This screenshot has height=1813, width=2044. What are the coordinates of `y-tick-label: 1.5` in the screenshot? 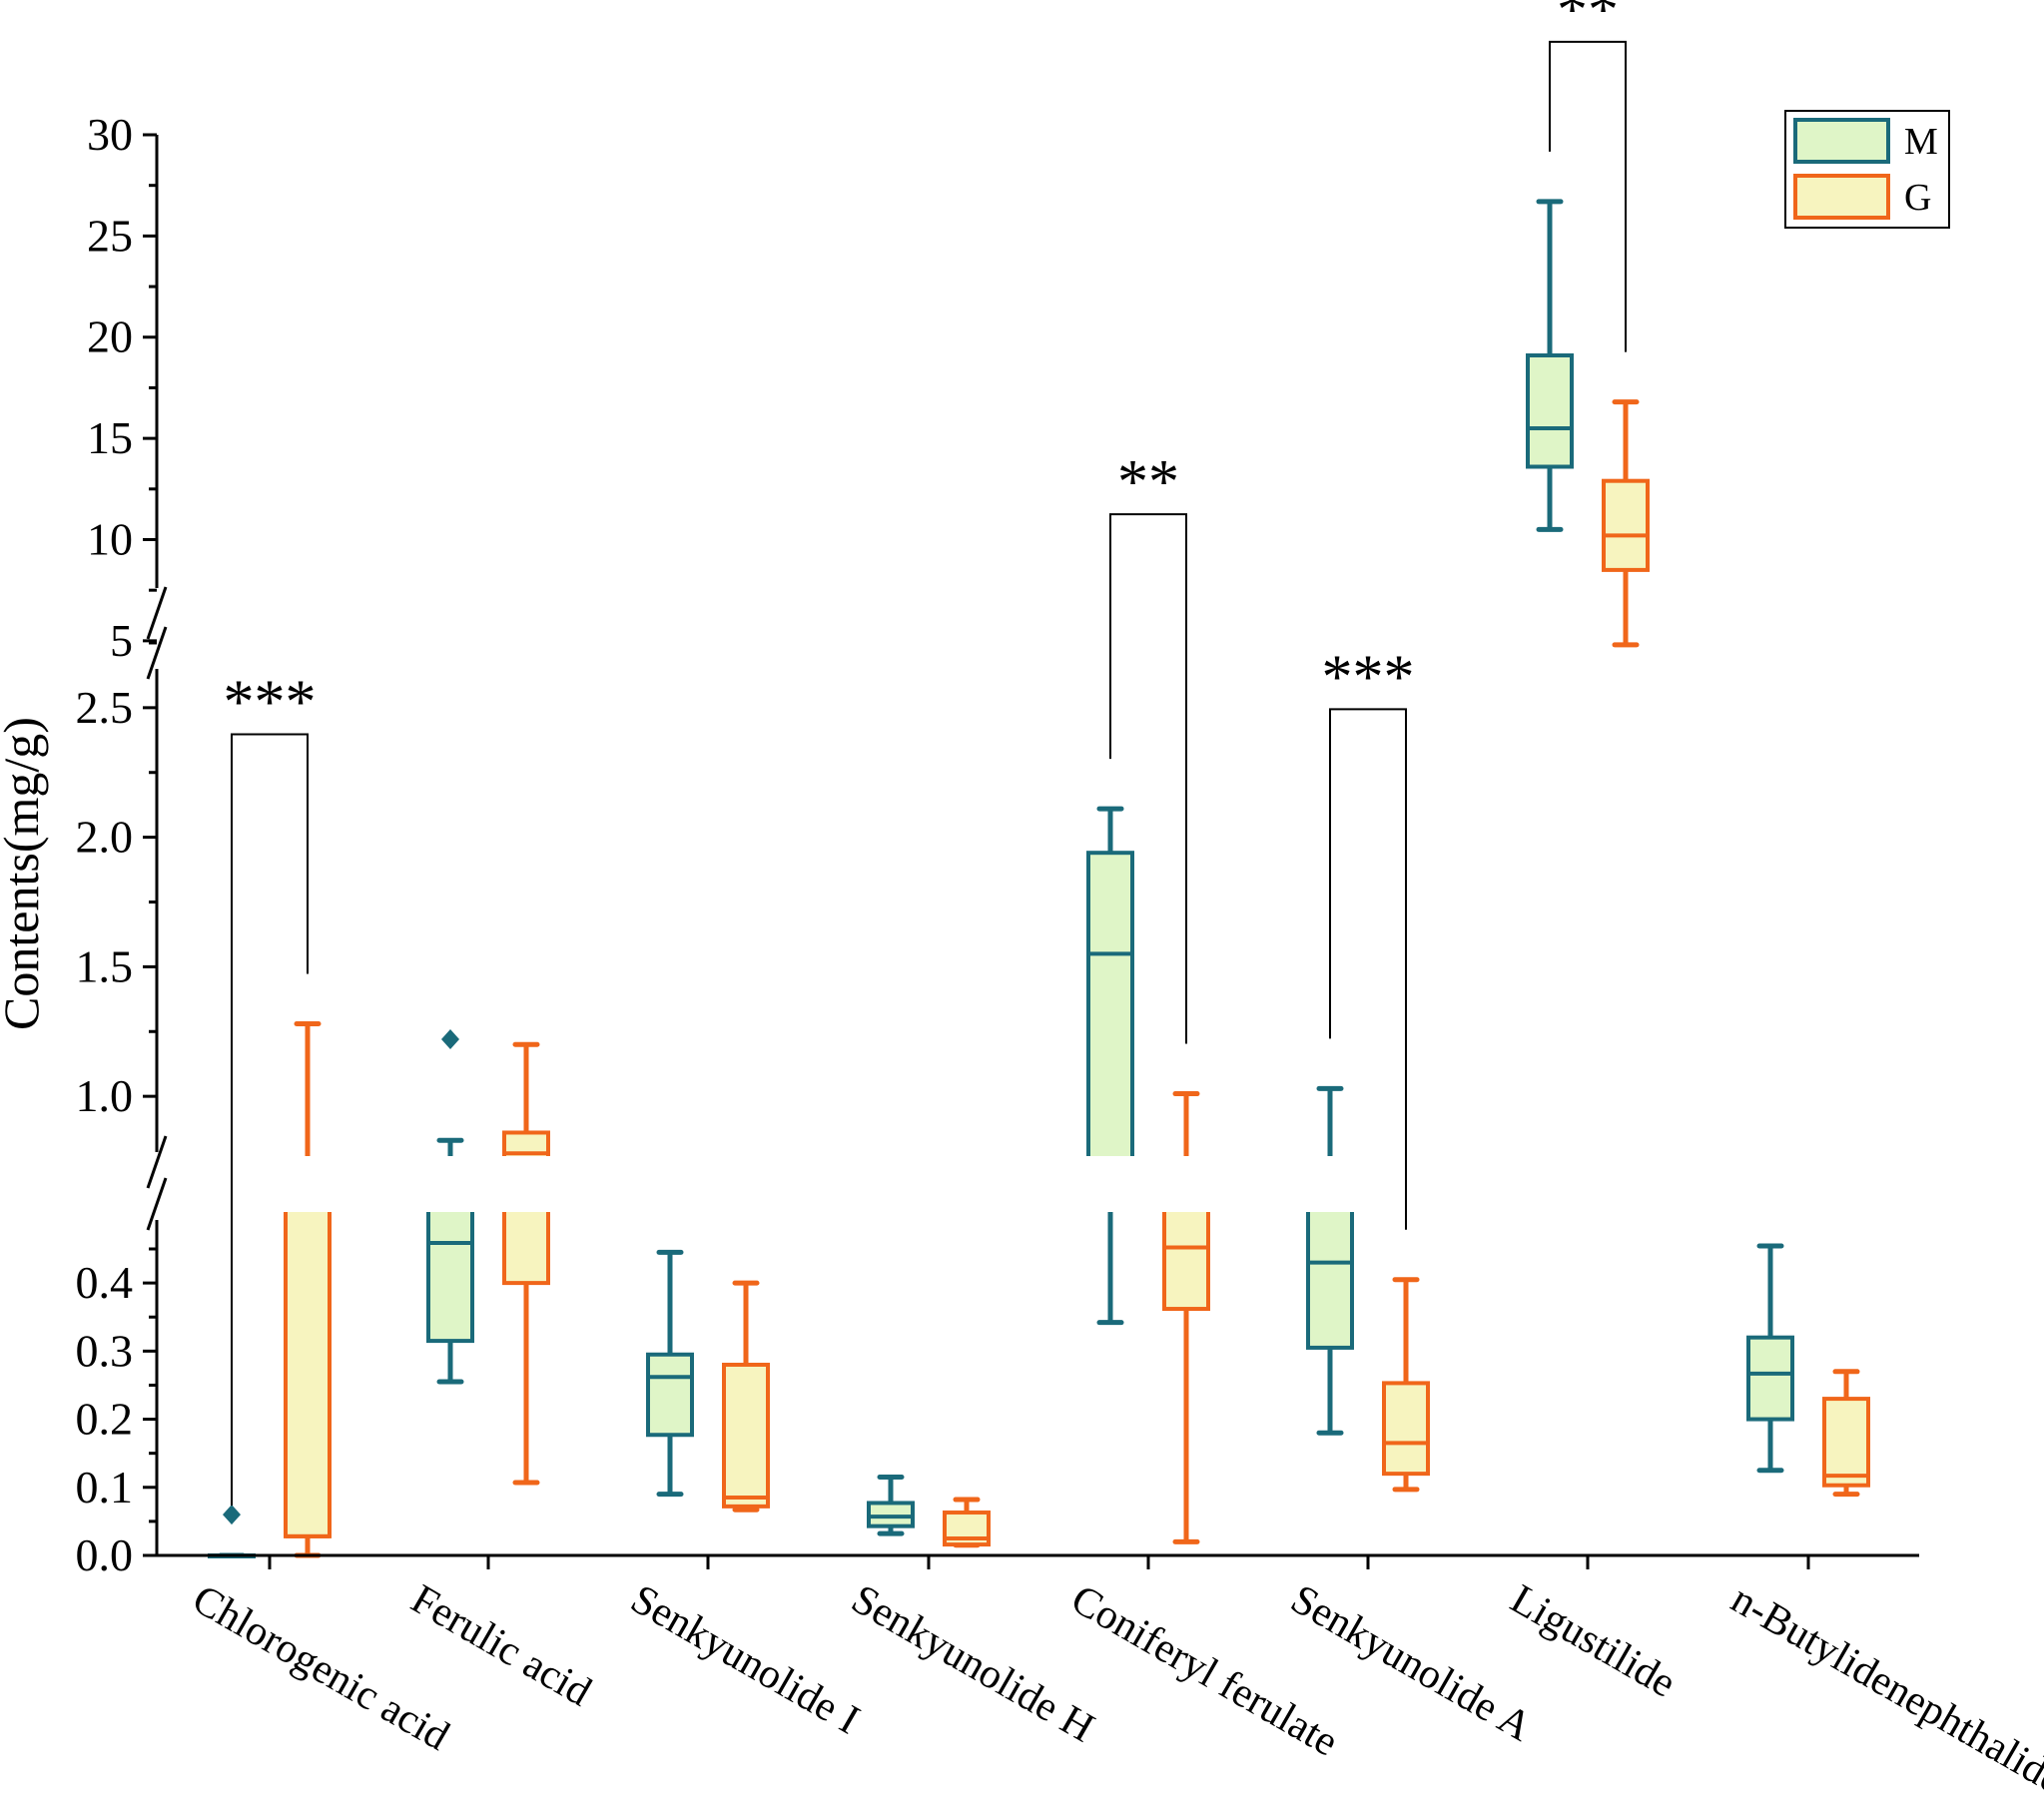 It's located at (105, 966).